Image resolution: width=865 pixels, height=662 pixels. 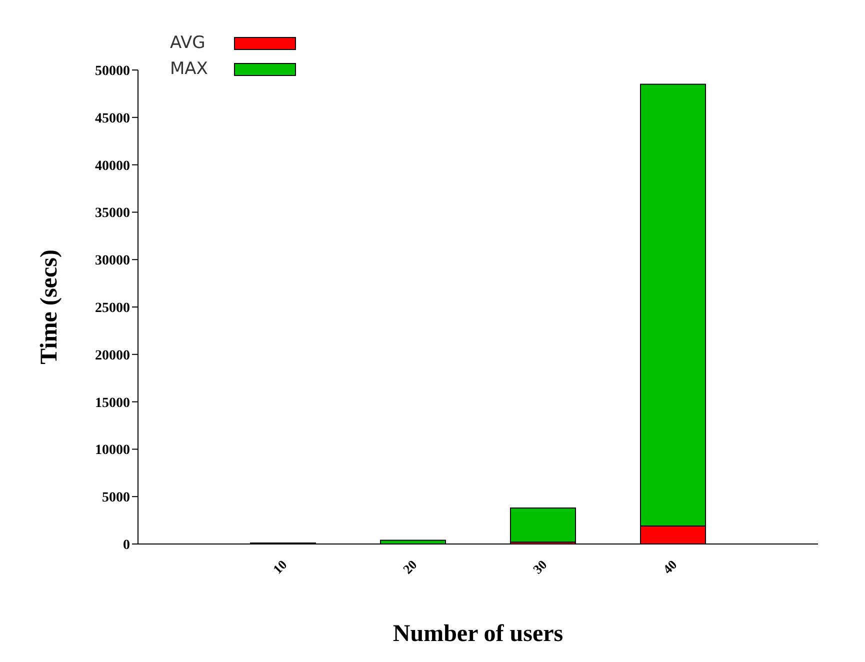 What do you see at coordinates (189, 69) in the screenshot?
I see `legend-label: MAX` at bounding box center [189, 69].